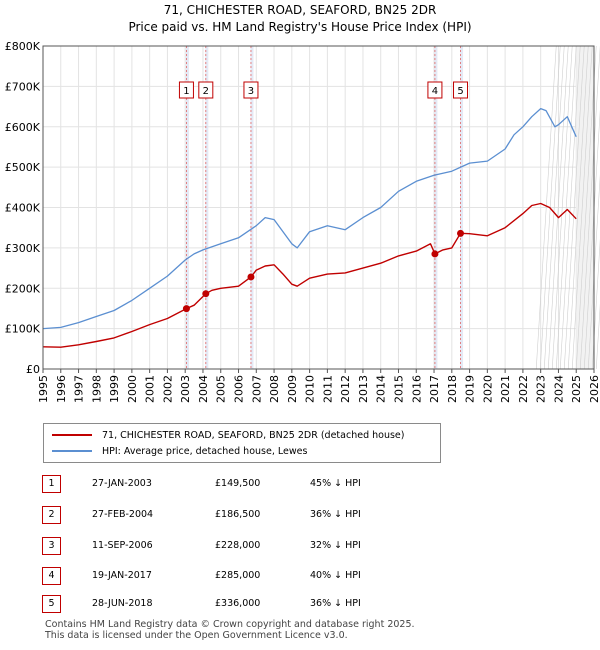  What do you see at coordinates (594, 389) in the screenshot?
I see `x-tick-label: 2026` at bounding box center [594, 389].